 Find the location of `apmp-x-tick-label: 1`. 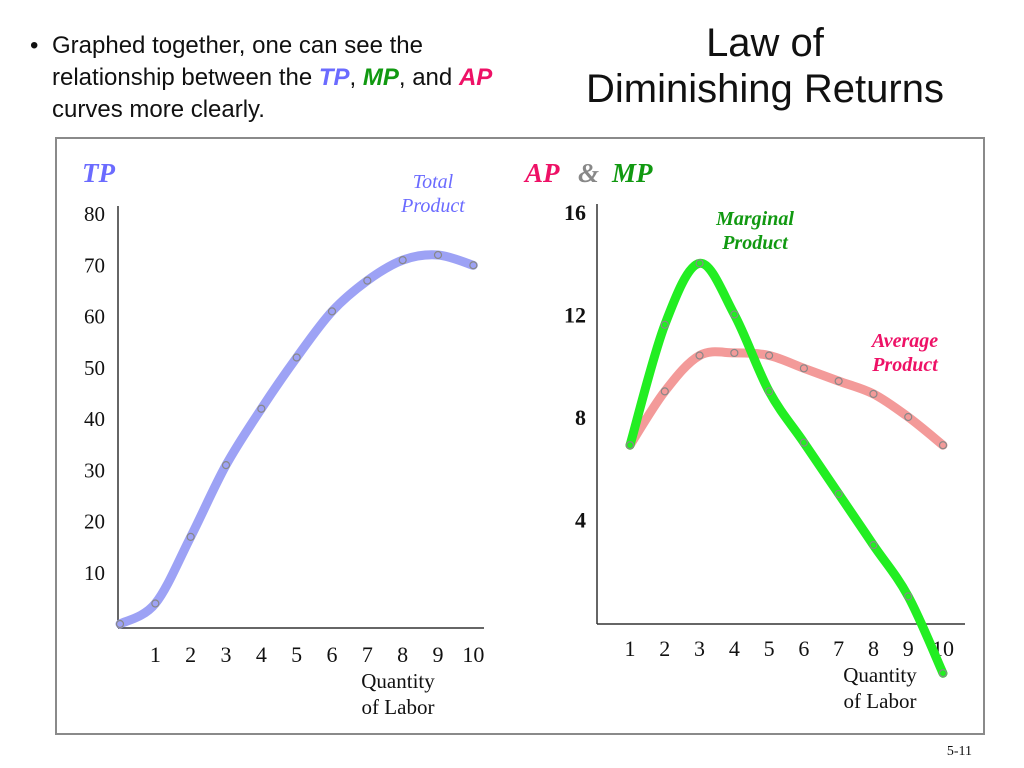

apmp-x-tick-label: 1 is located at coordinates (630, 648).